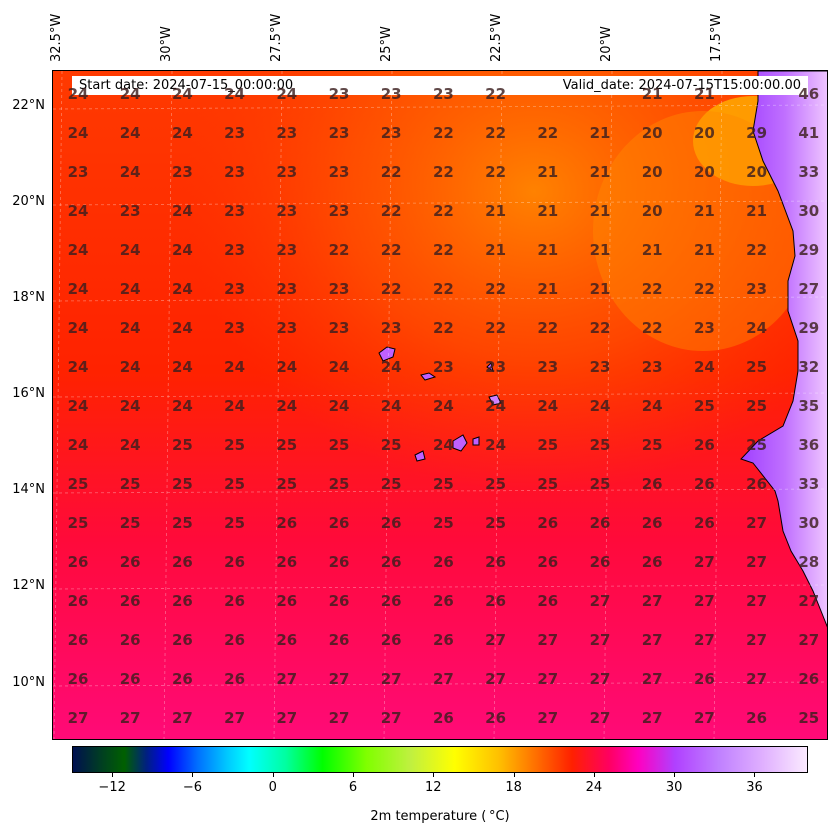  Describe the element at coordinates (440, 816) in the screenshot. I see `colorbar-title: 2m temperature ( °C)` at that location.